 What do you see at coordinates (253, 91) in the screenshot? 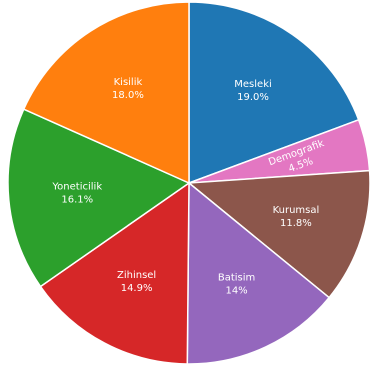
I see `pie-label-mesleki: Mesleki 19.0%` at bounding box center [253, 91].